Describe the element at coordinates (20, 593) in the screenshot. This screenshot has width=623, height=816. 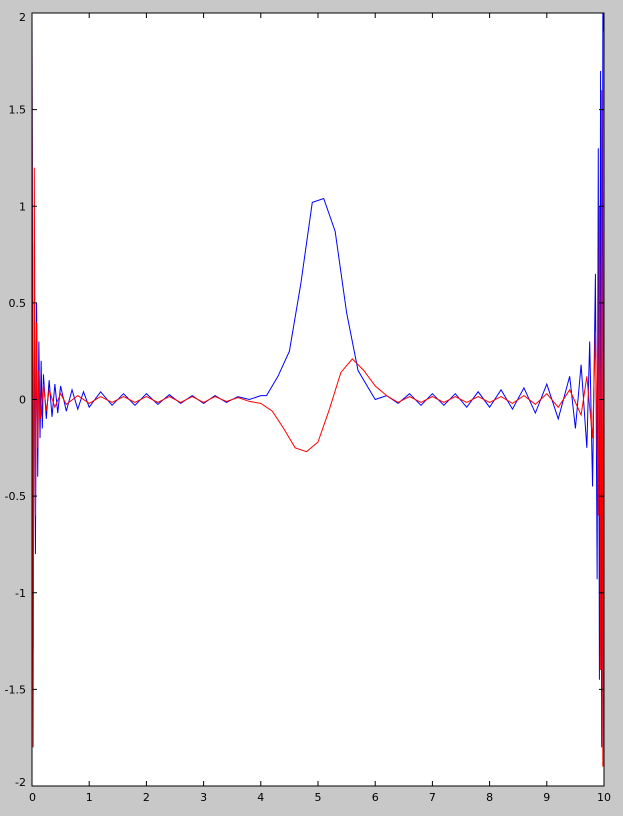
I see `y-tick-label: -1` at that location.